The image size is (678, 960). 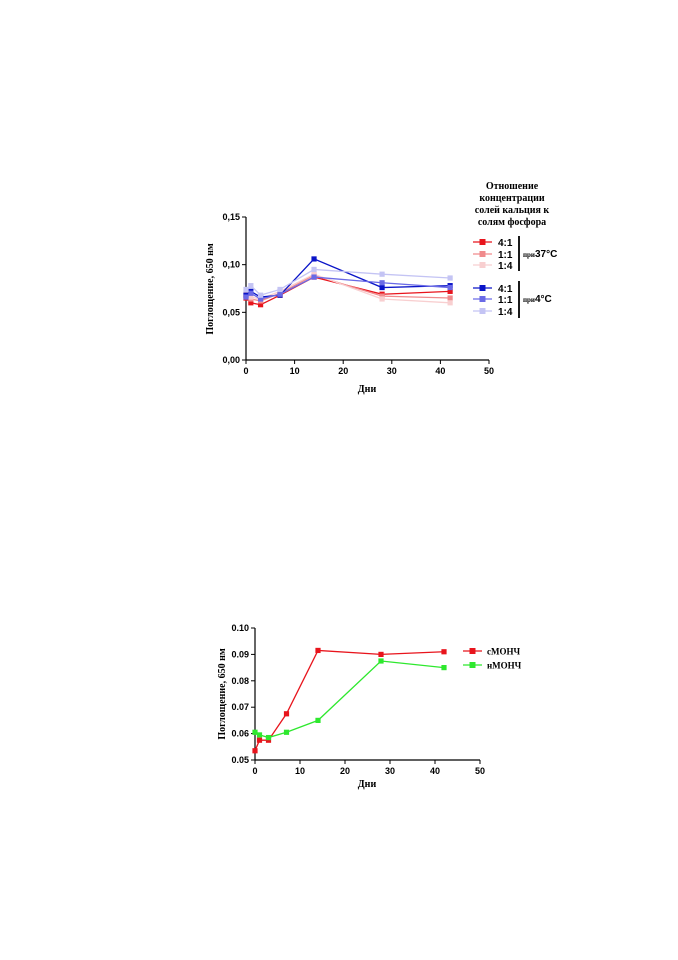 What do you see at coordinates (503, 652) in the screenshot?
I see `legend-label: сМОНЧ` at bounding box center [503, 652].